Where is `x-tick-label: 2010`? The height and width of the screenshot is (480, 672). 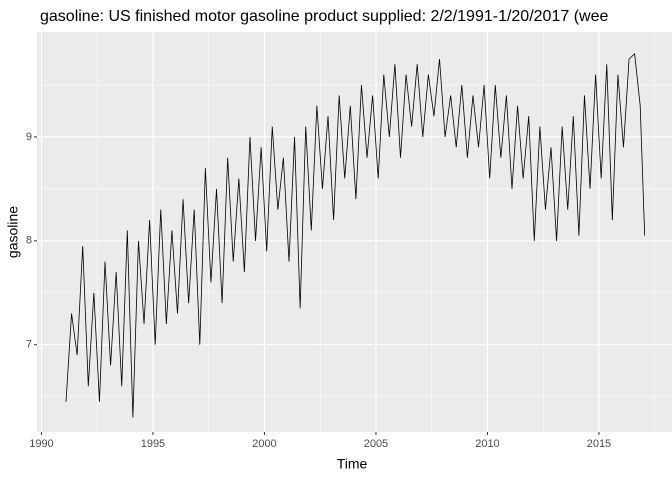
x-tick-label: 2010 is located at coordinates (487, 444).